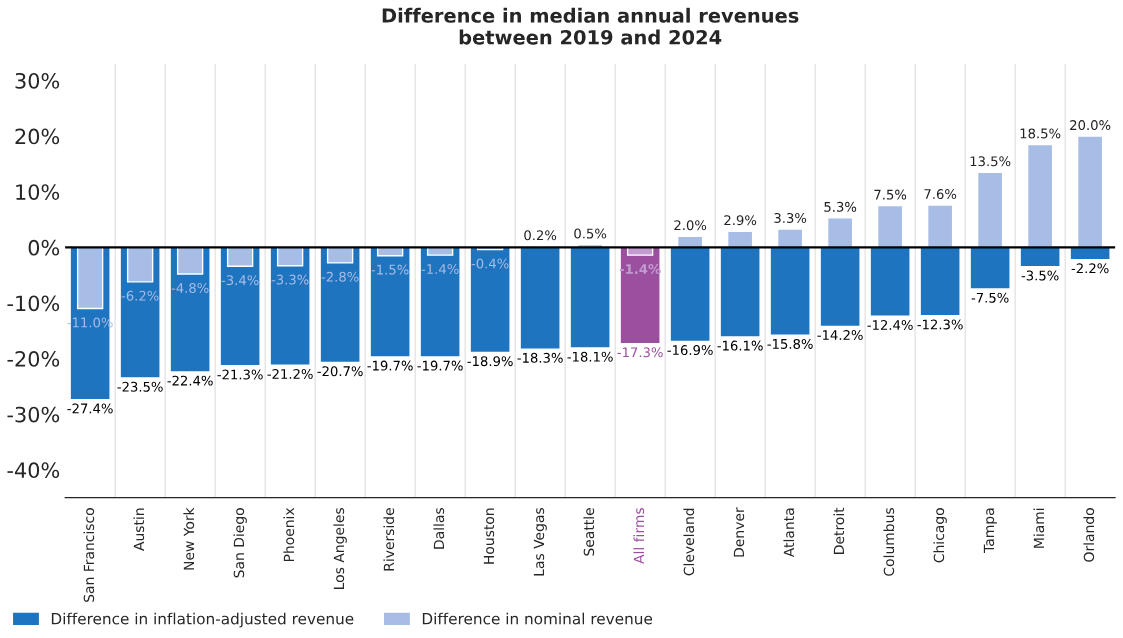  What do you see at coordinates (940, 324) in the screenshot?
I see `data-label: -12.3%` at bounding box center [940, 324].